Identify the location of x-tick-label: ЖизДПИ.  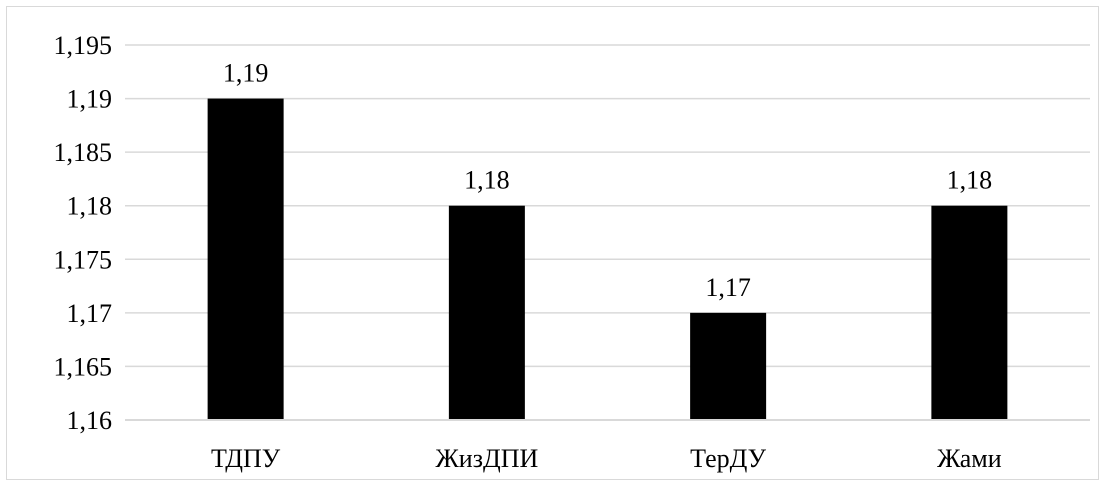
(486, 458).